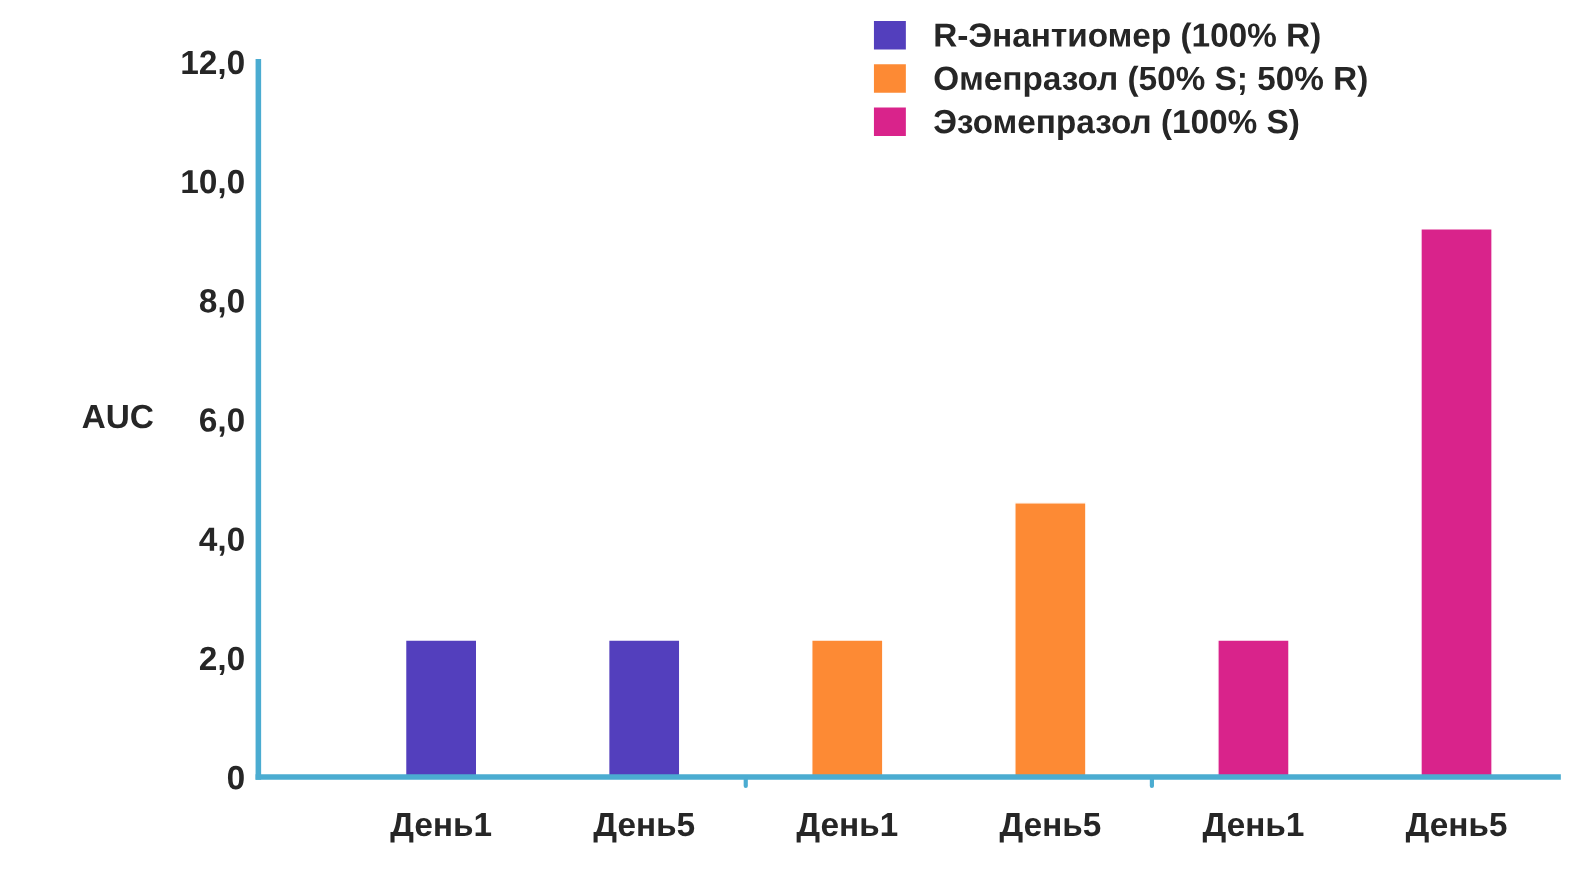 This screenshot has height=883, width=1585. What do you see at coordinates (221, 303) in the screenshot?
I see `y-tick-label: 8,0` at bounding box center [221, 303].